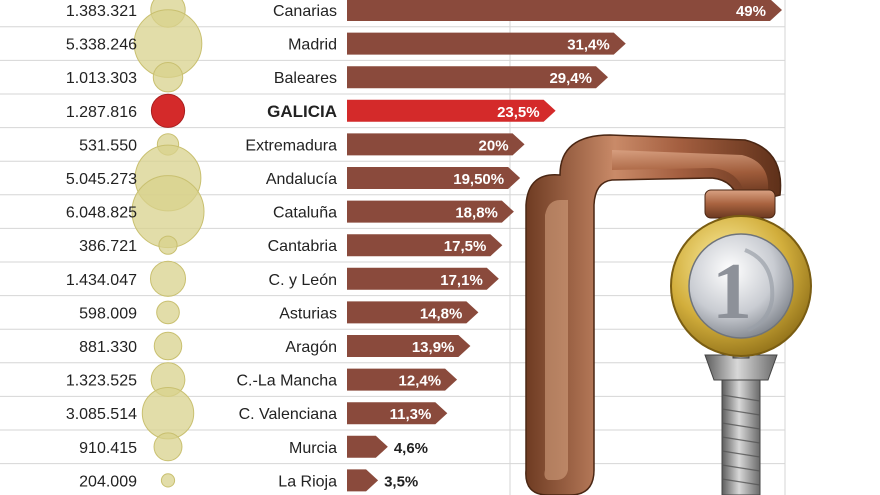 The width and height of the screenshot is (880, 495). I want to click on value-label: 11,3%, so click(411, 414).